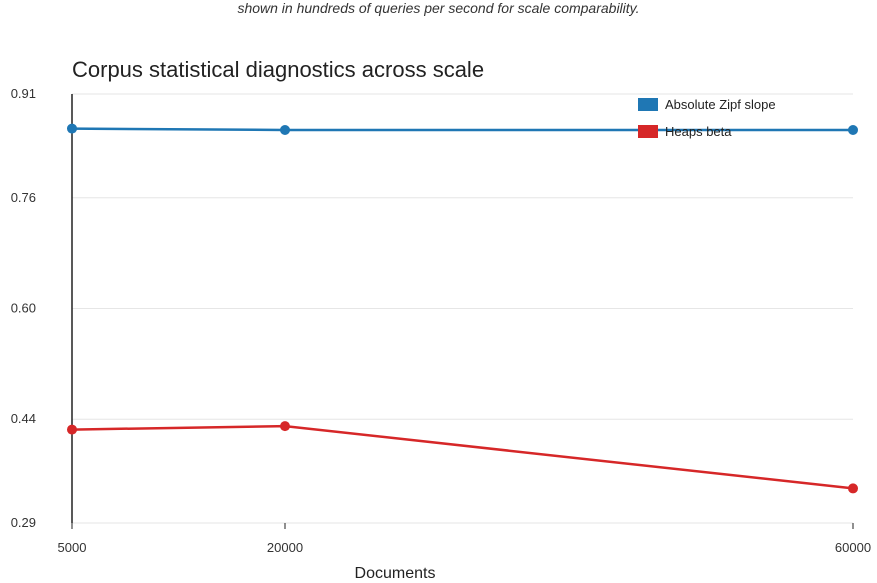 Image resolution: width=877 pixels, height=583 pixels. Describe the element at coordinates (707, 118) in the screenshot. I see `legend: Absolute Zipf slope Heaps beta` at that location.